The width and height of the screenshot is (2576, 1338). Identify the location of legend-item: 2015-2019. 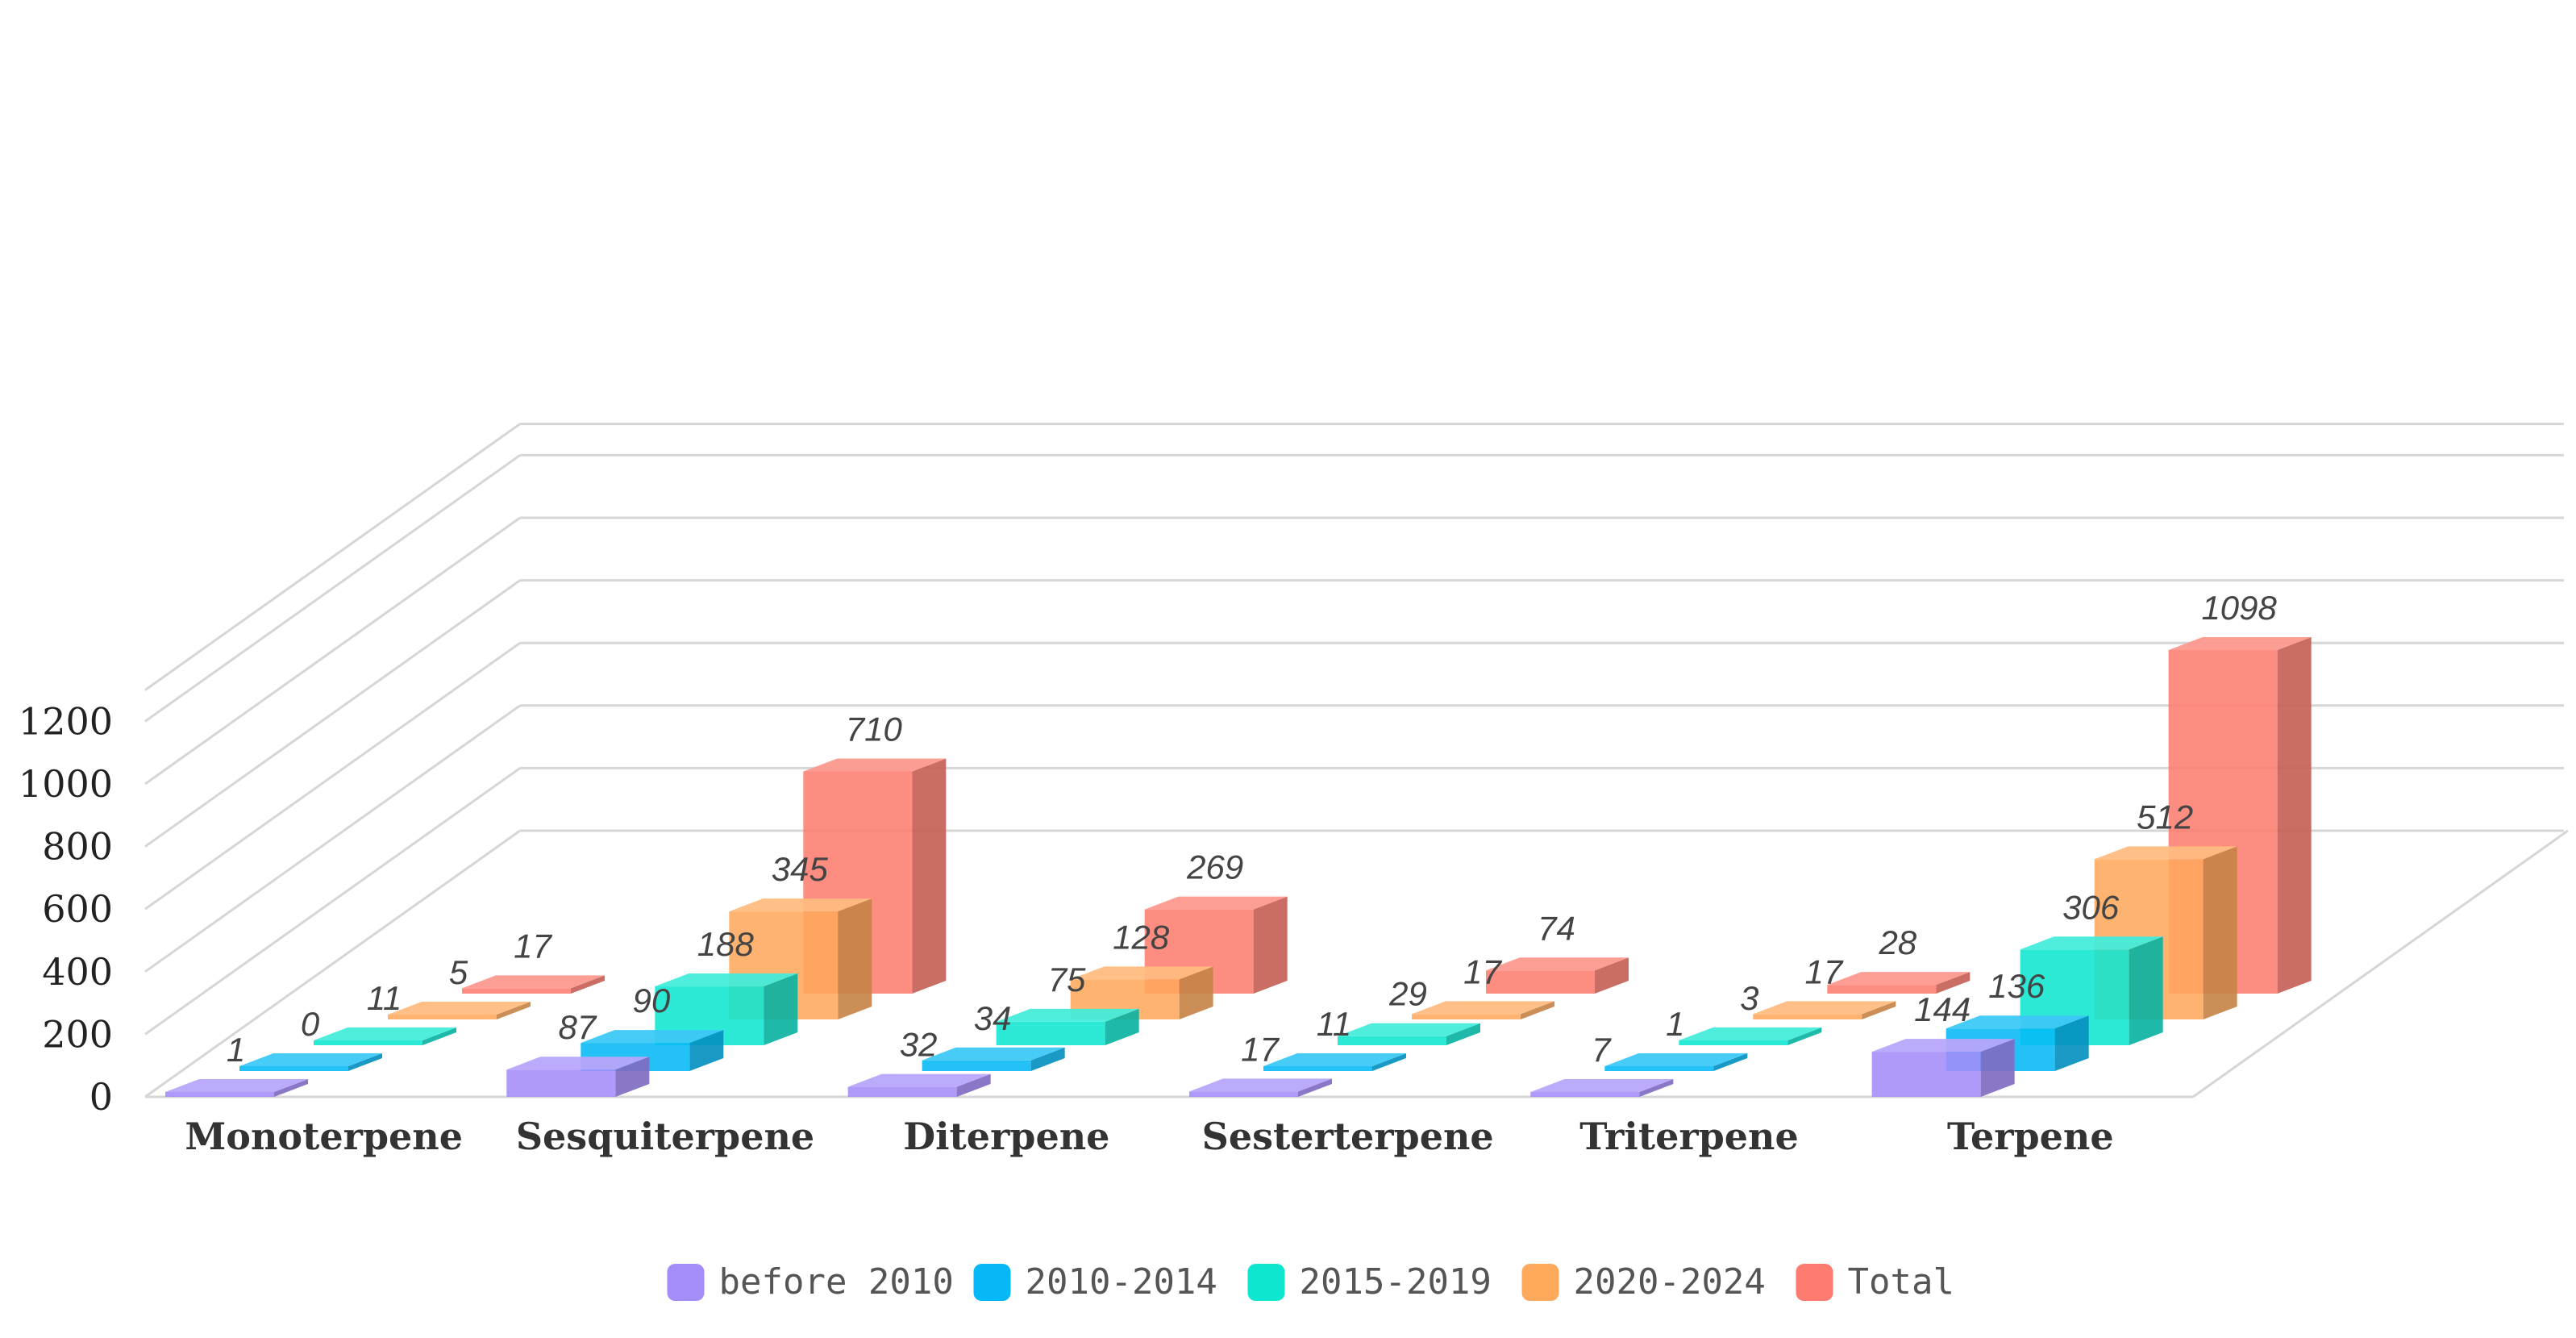
(1369, 1282).